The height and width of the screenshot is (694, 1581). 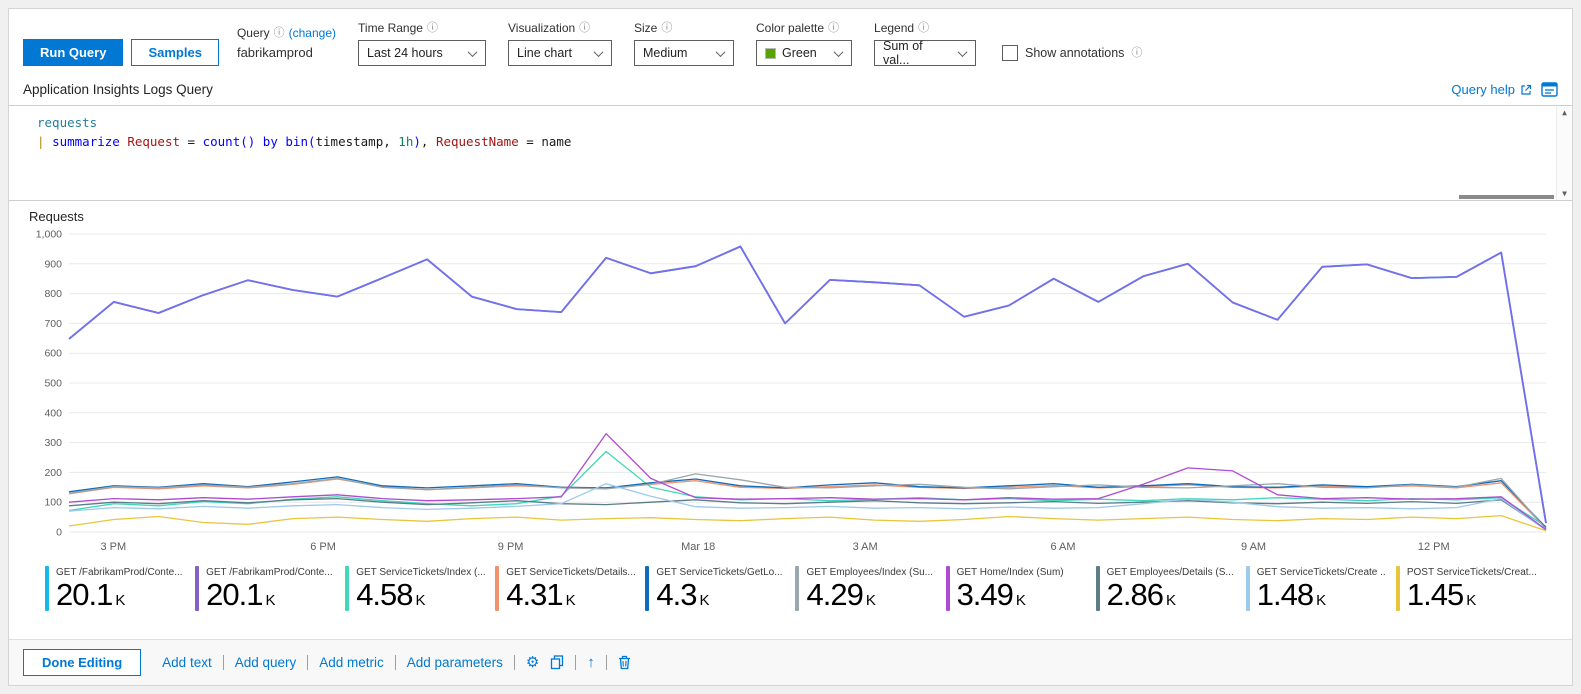 I want to click on size-control: Size ⓘ Medium, so click(x=684, y=43).